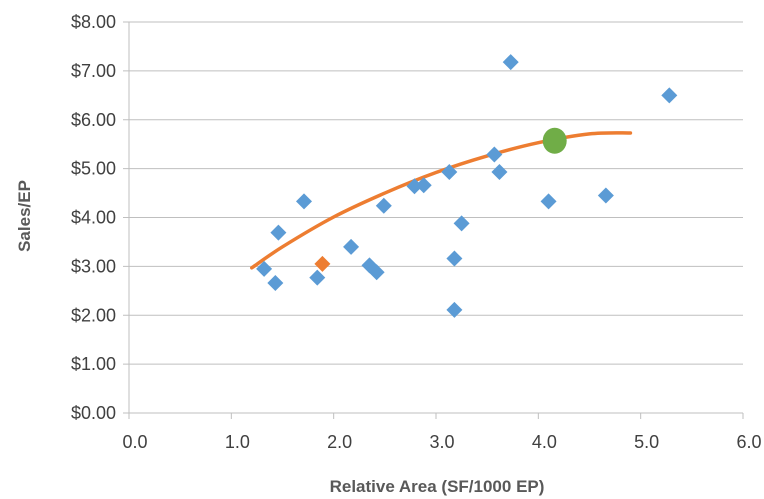  I want to click on x-tick-label: 1.0, so click(237, 442).